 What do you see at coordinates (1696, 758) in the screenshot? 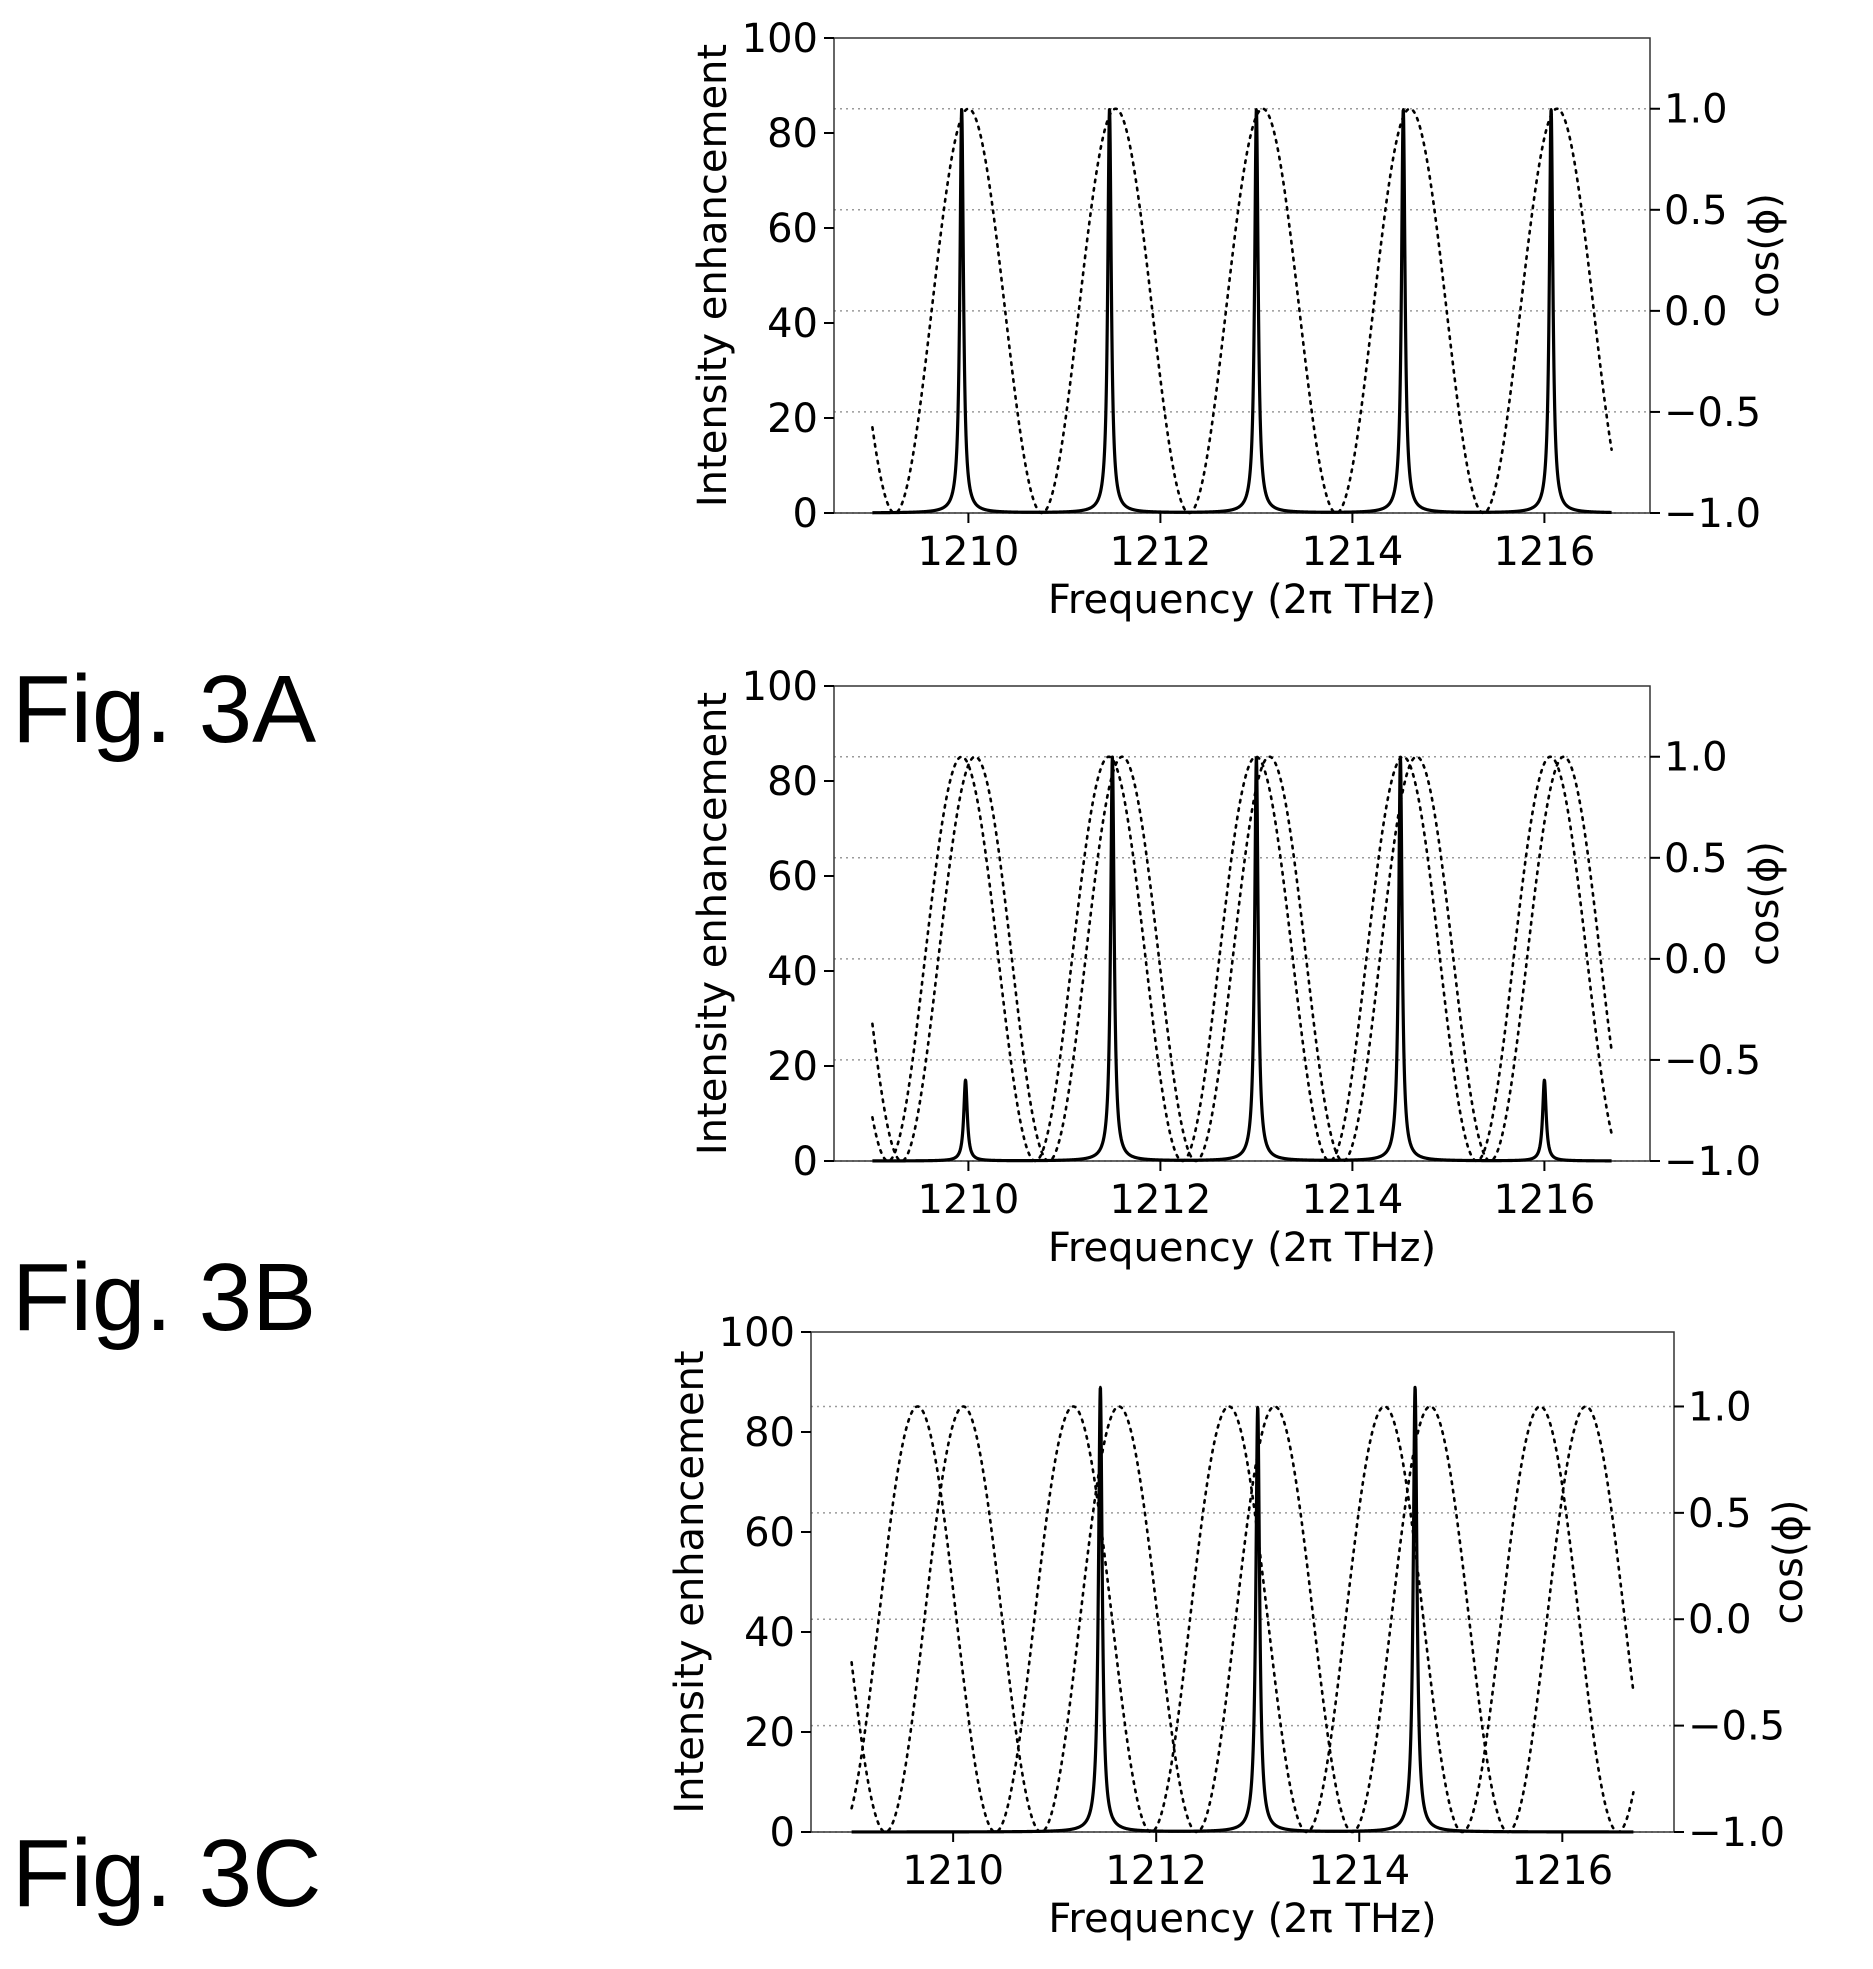
I see `fig-3b-y2tick-label-4: 1.0` at bounding box center [1696, 758].